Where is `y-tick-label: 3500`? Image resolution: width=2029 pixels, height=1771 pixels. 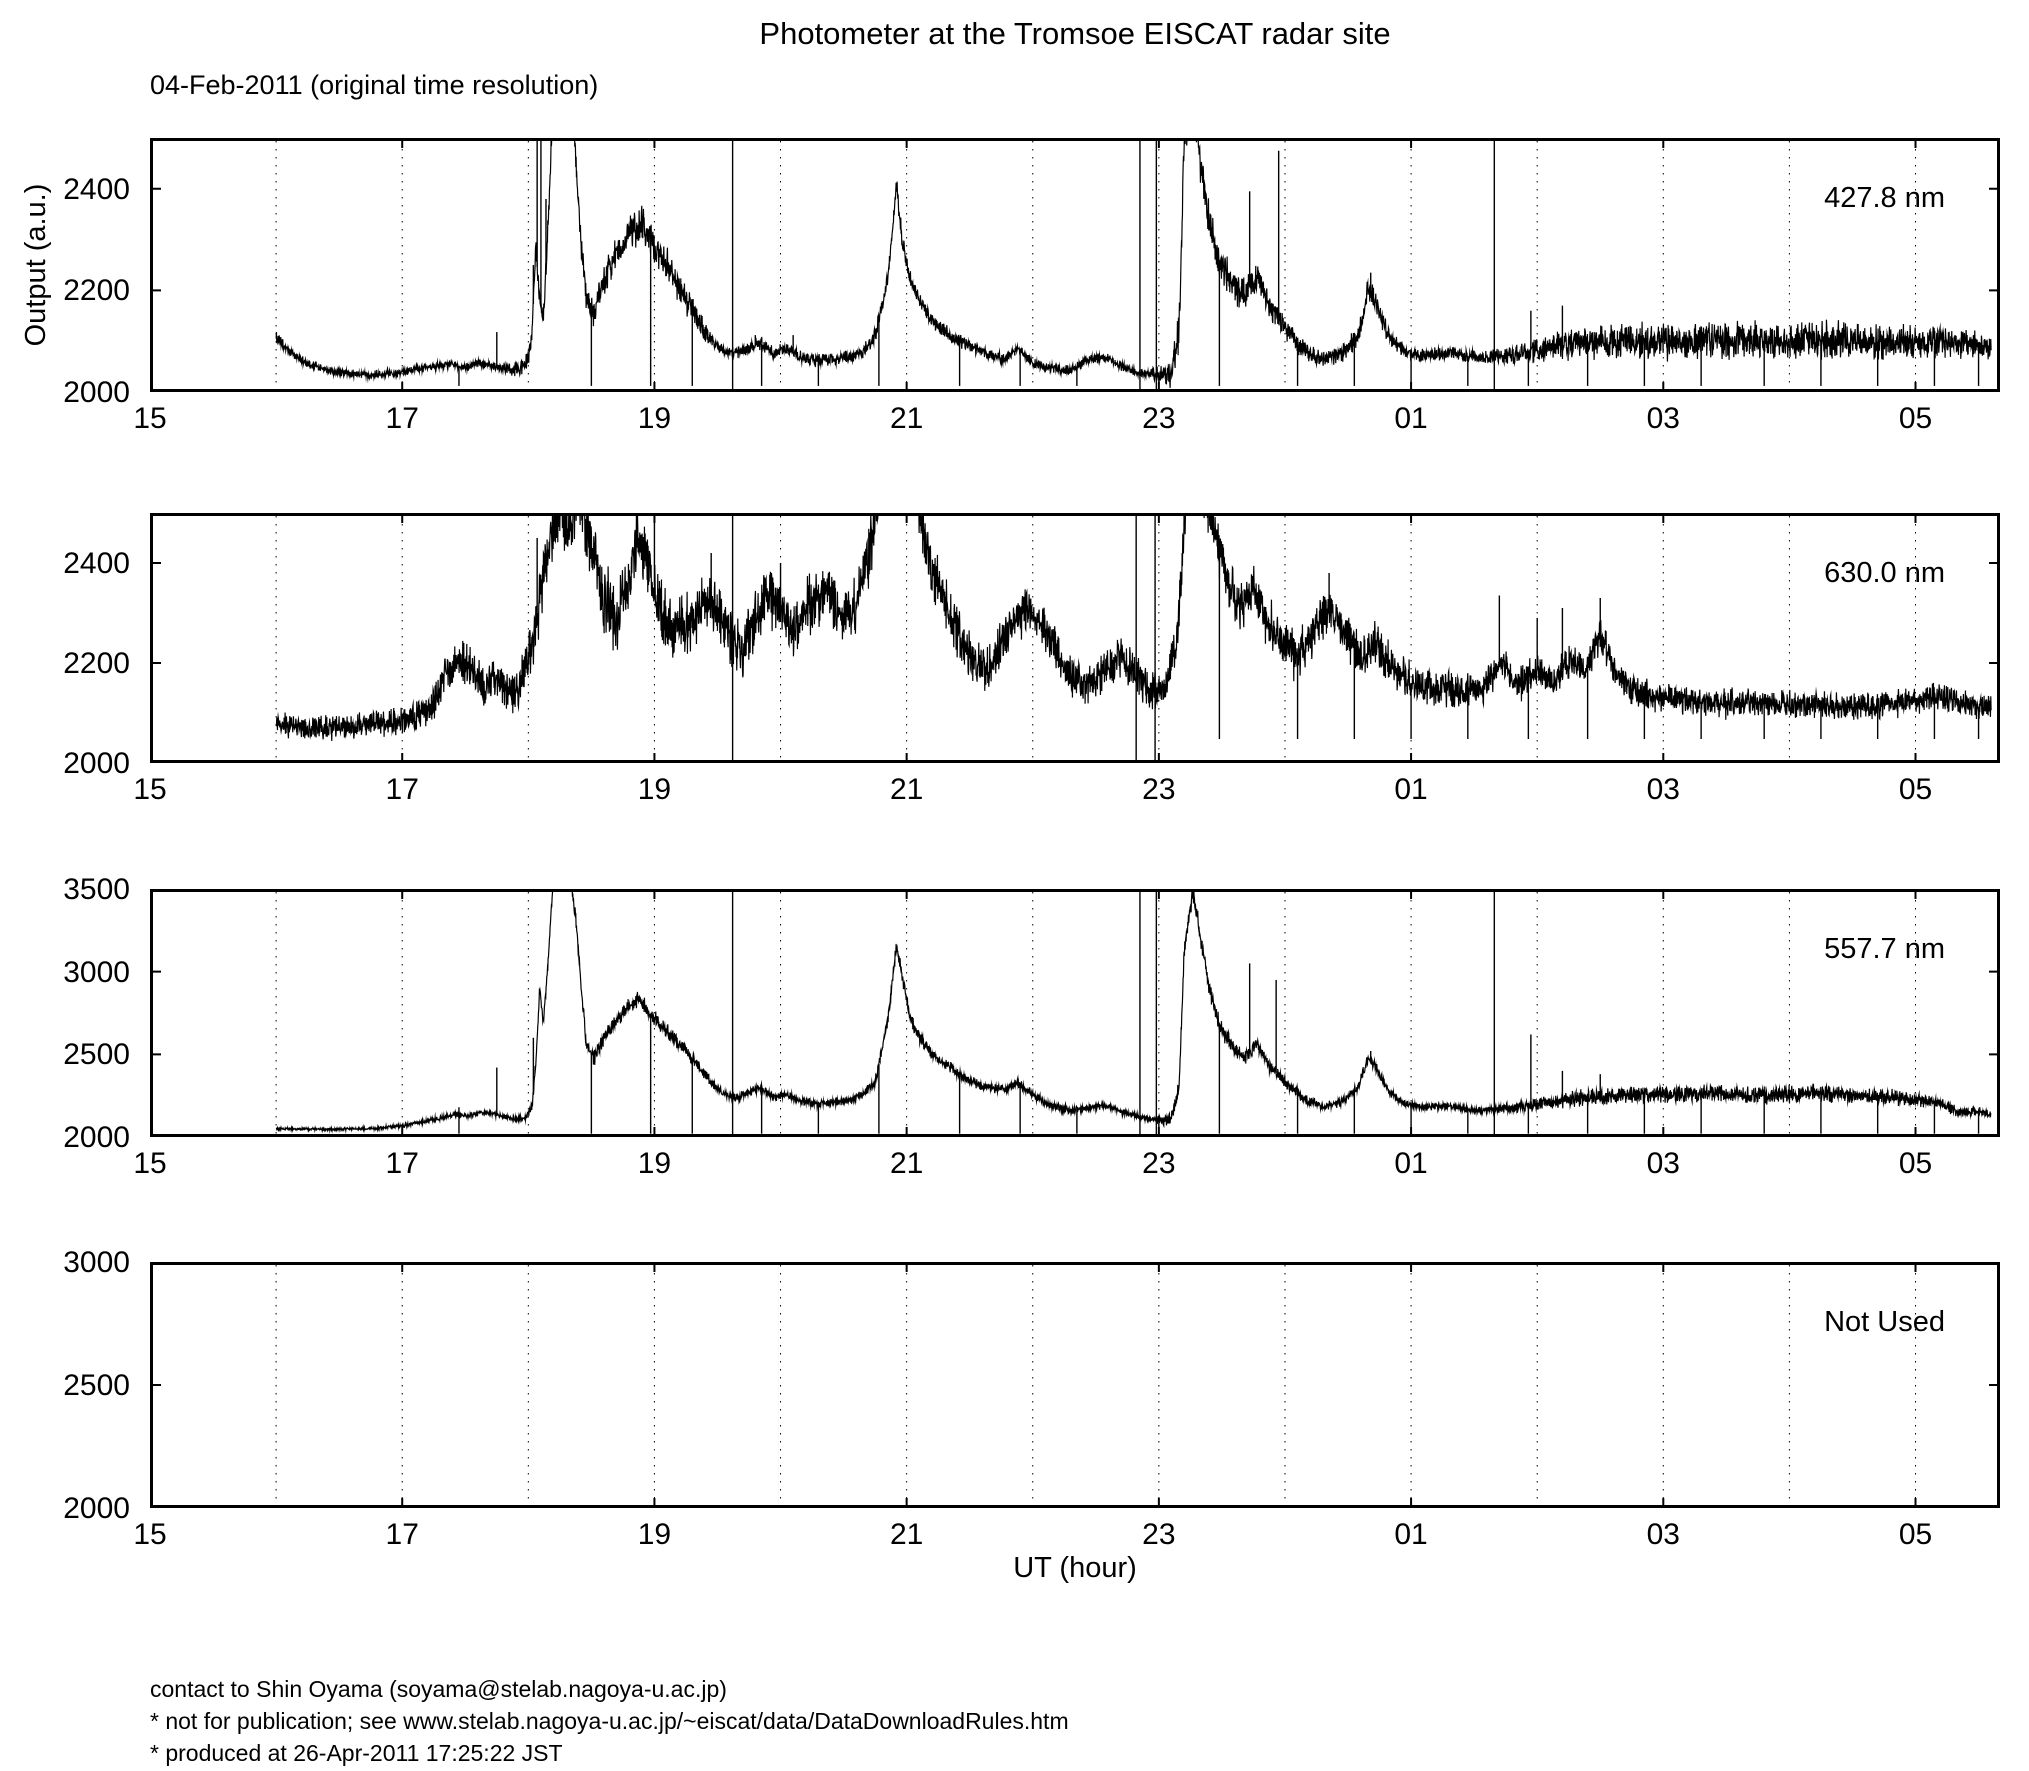
y-tick-label: 3500 is located at coordinates (96, 889).